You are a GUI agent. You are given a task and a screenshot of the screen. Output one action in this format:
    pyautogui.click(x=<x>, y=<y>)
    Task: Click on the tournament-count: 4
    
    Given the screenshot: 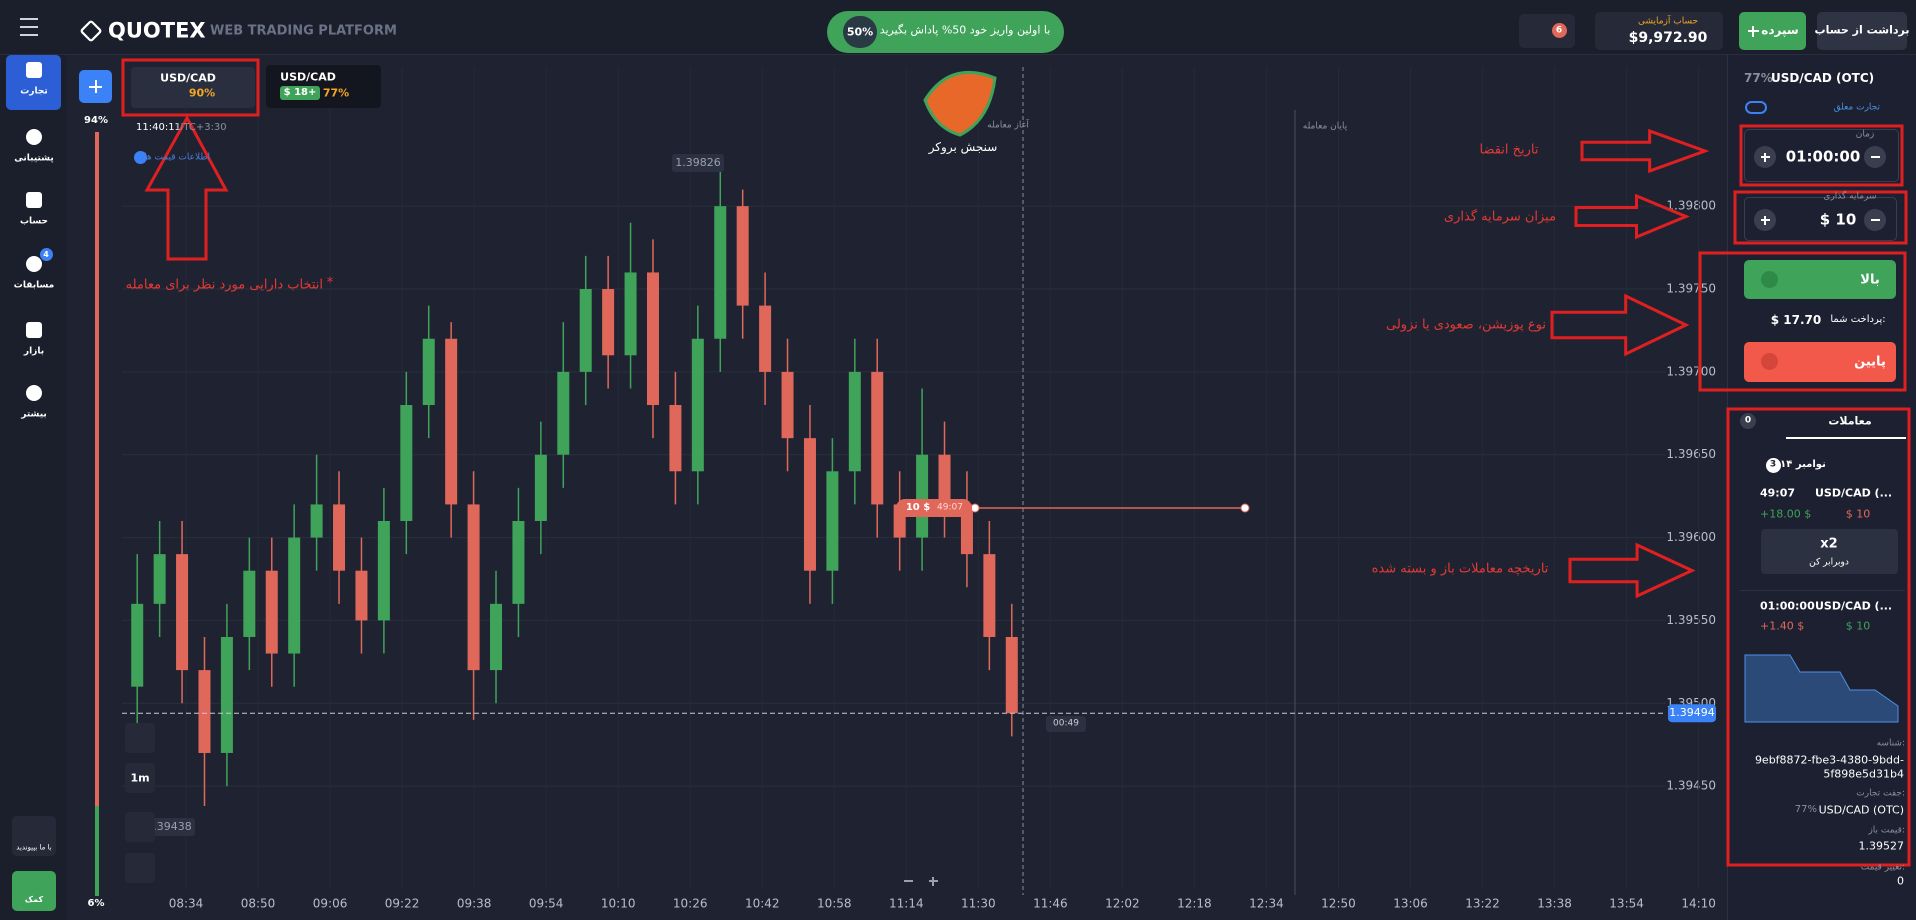 What is the action you would take?
    pyautogui.click(x=46, y=254)
    